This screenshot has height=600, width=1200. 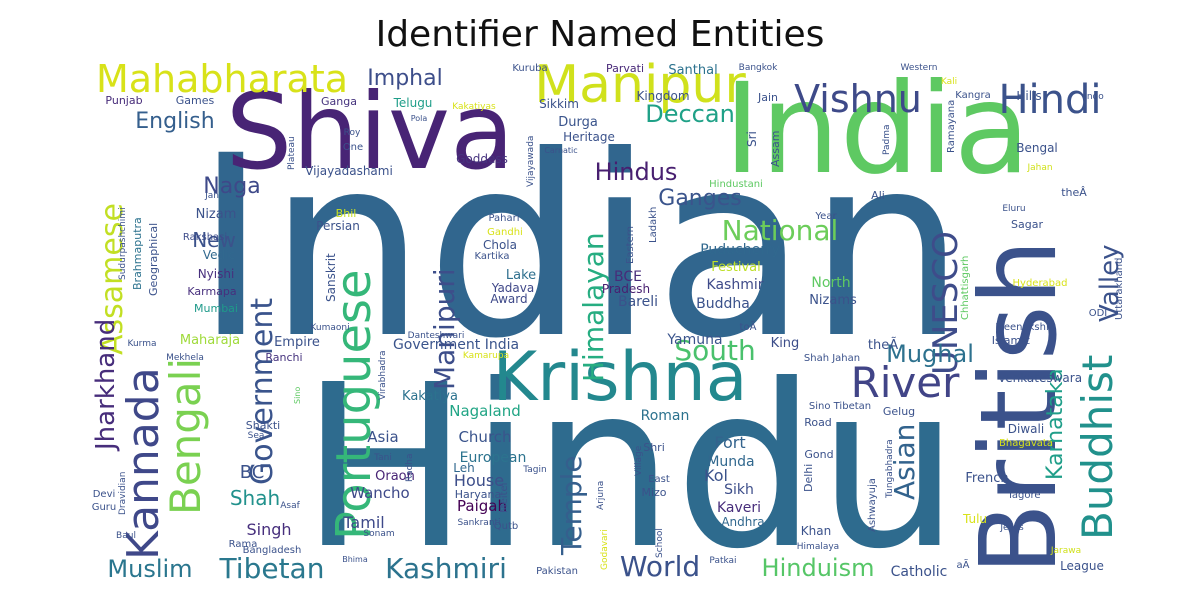 I want to click on word-telugu: Telugu, so click(x=413, y=103).